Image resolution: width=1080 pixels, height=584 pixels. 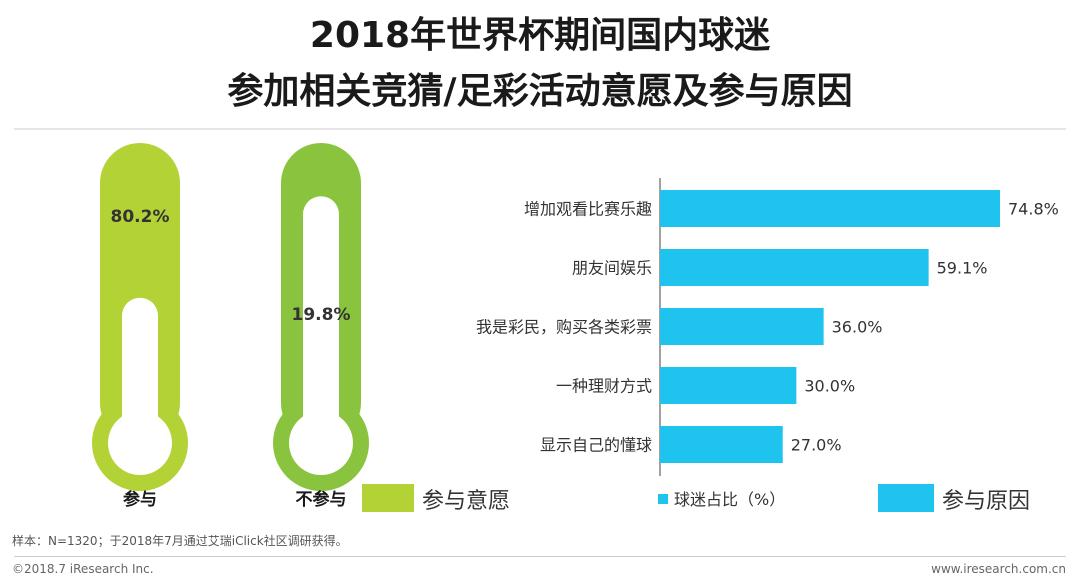 What do you see at coordinates (612, 268) in the screenshot?
I see `bar-category-label: 朋友间娱乐` at bounding box center [612, 268].